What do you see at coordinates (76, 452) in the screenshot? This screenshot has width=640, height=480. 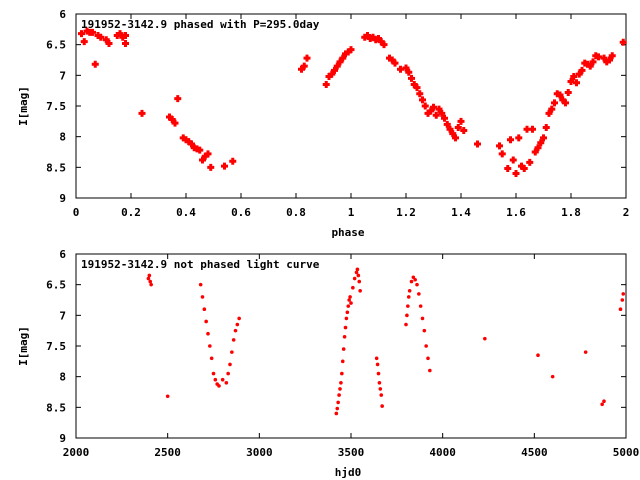 I see `x-tick-label: 2000` at bounding box center [76, 452].